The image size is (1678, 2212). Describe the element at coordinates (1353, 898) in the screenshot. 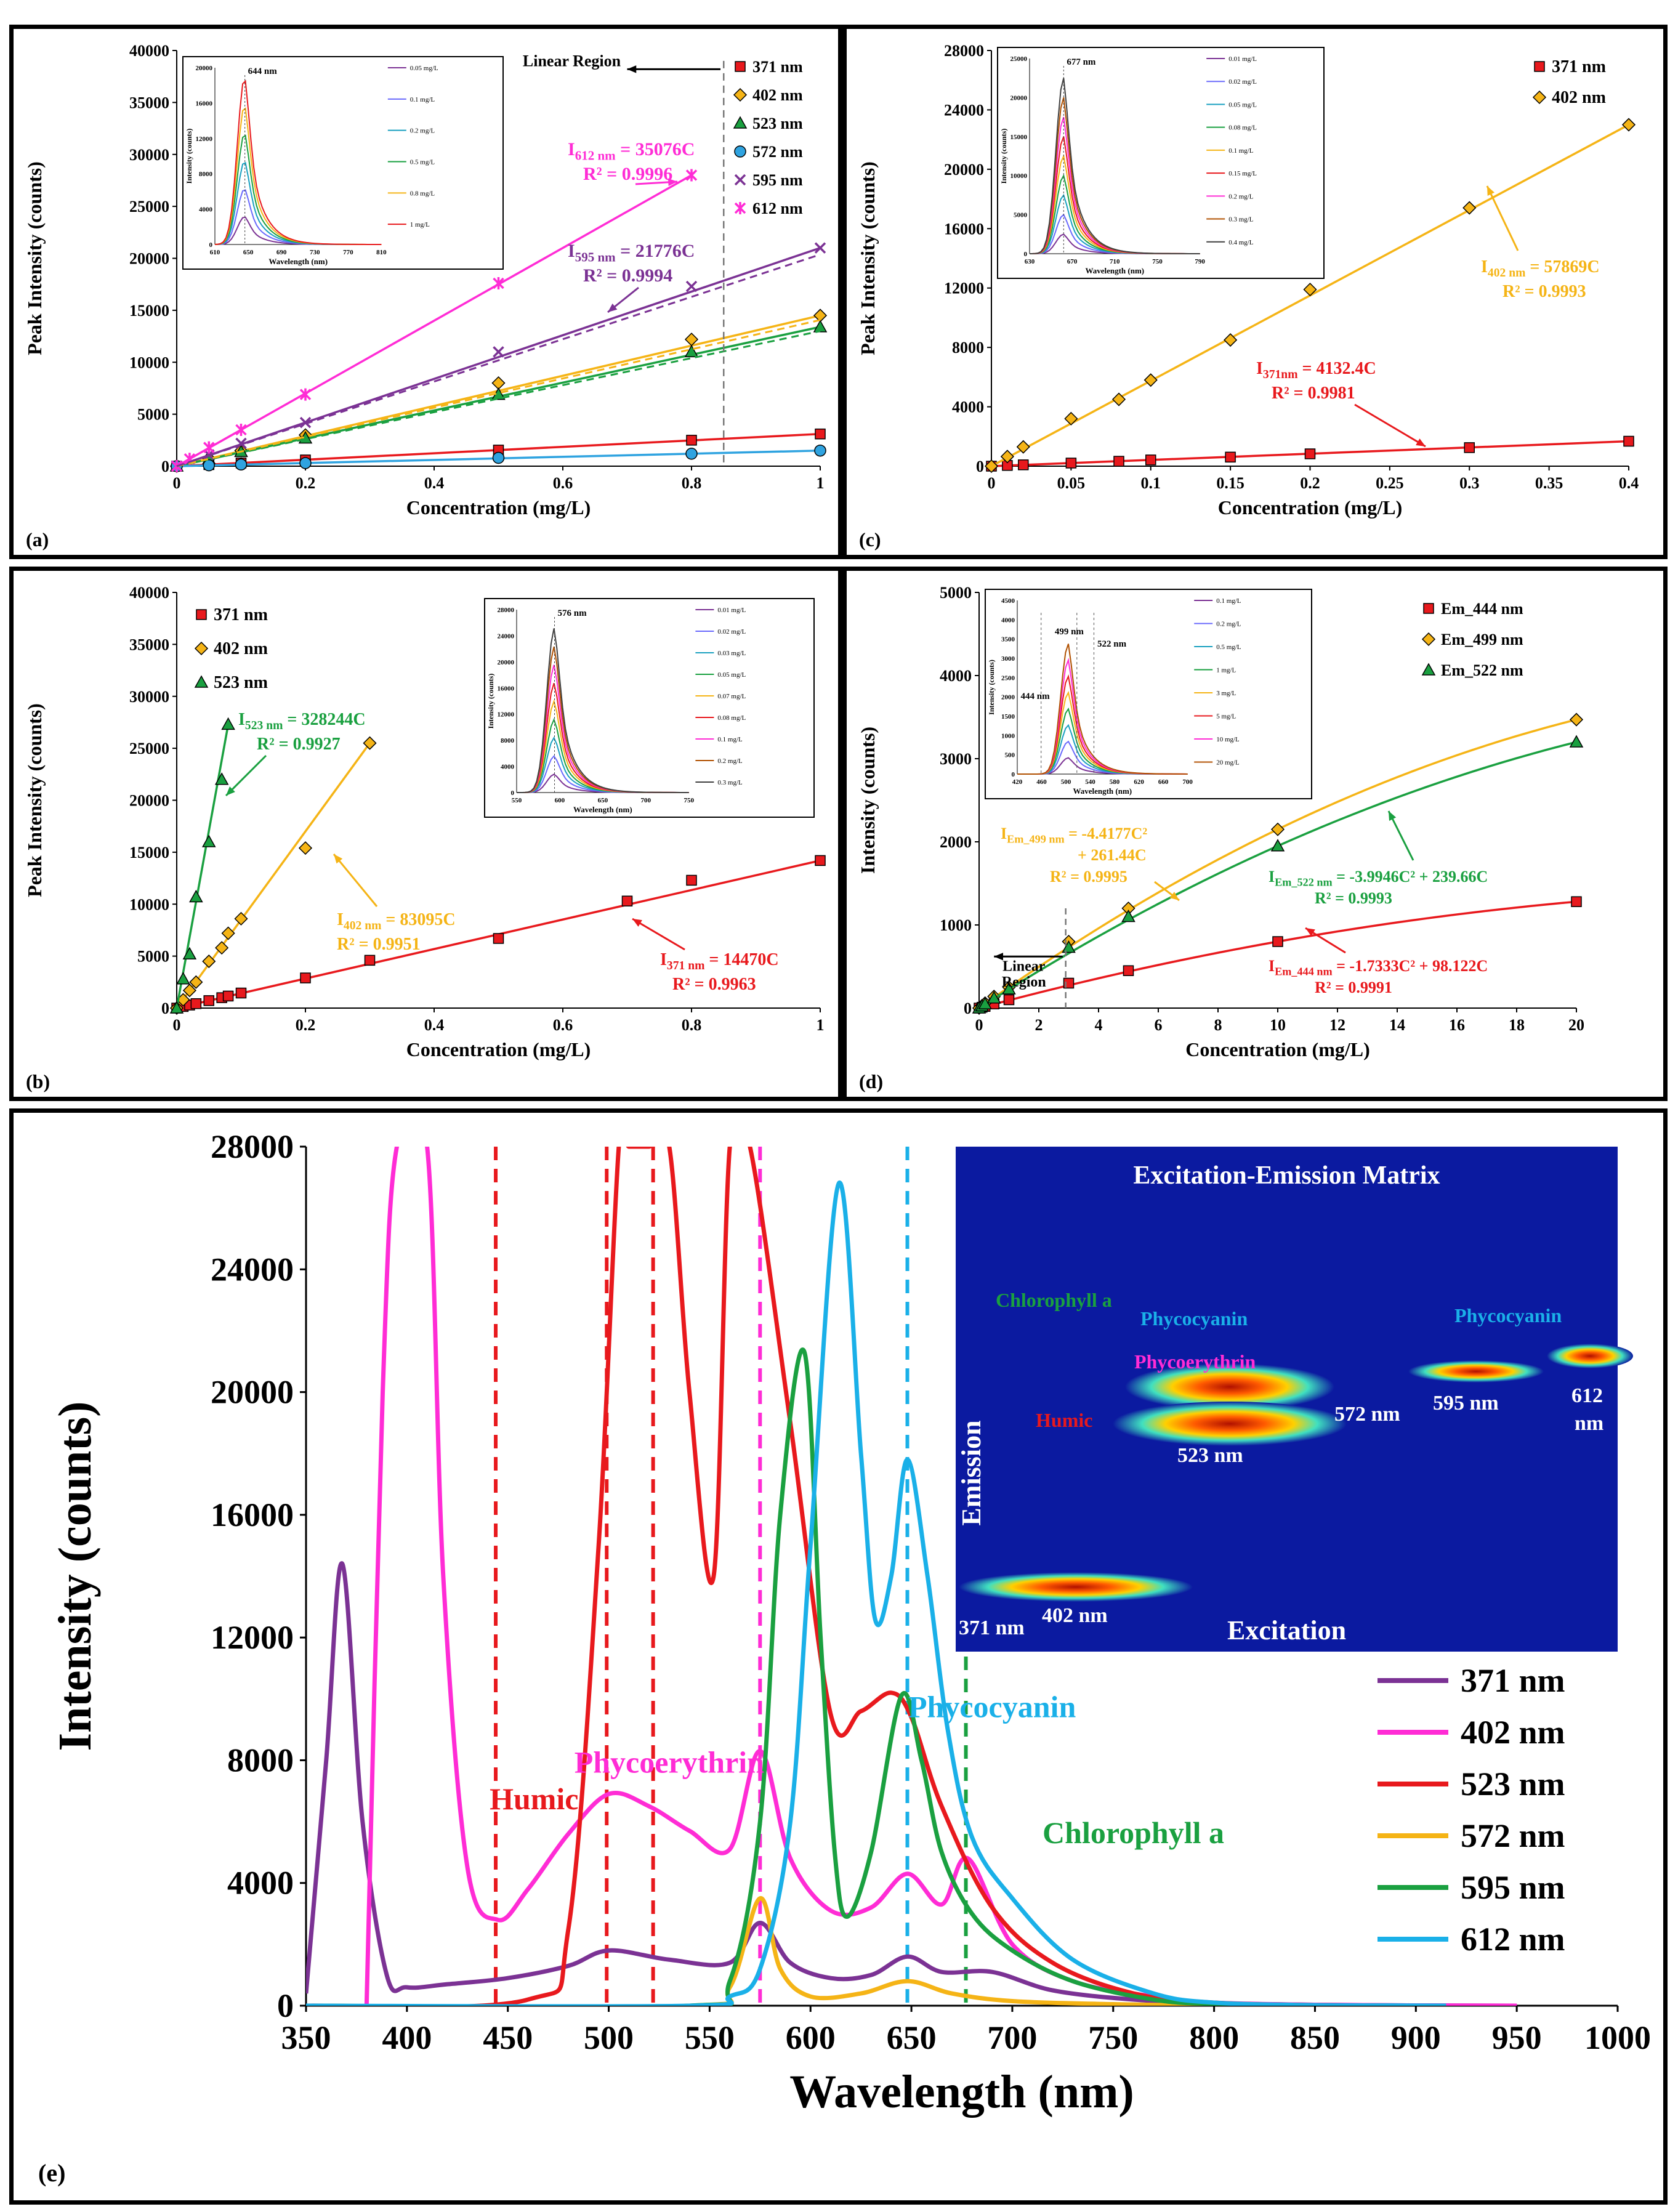

I see `r2-522: R² = 0.9993` at that location.